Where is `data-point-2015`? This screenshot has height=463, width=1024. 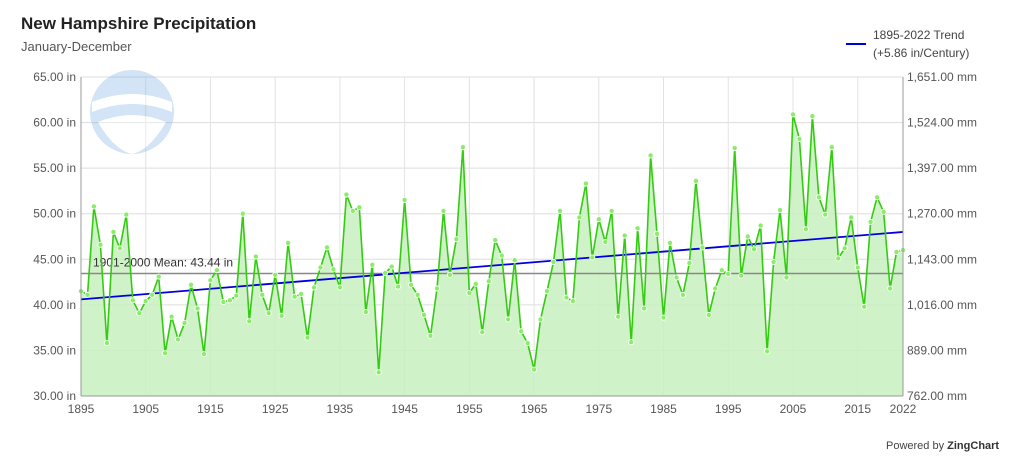
data-point-2015 is located at coordinates (857, 267).